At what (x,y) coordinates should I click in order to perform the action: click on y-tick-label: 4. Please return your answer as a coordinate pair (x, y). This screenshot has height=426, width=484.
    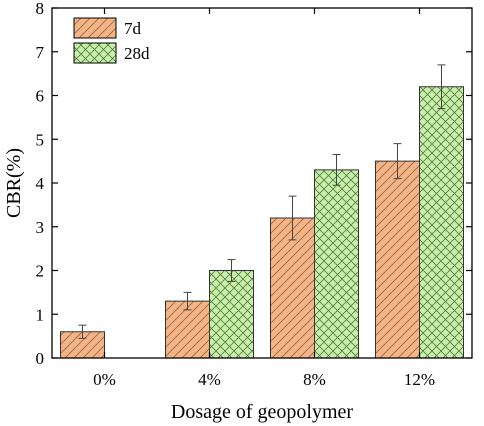
    Looking at the image, I should click on (40, 183).